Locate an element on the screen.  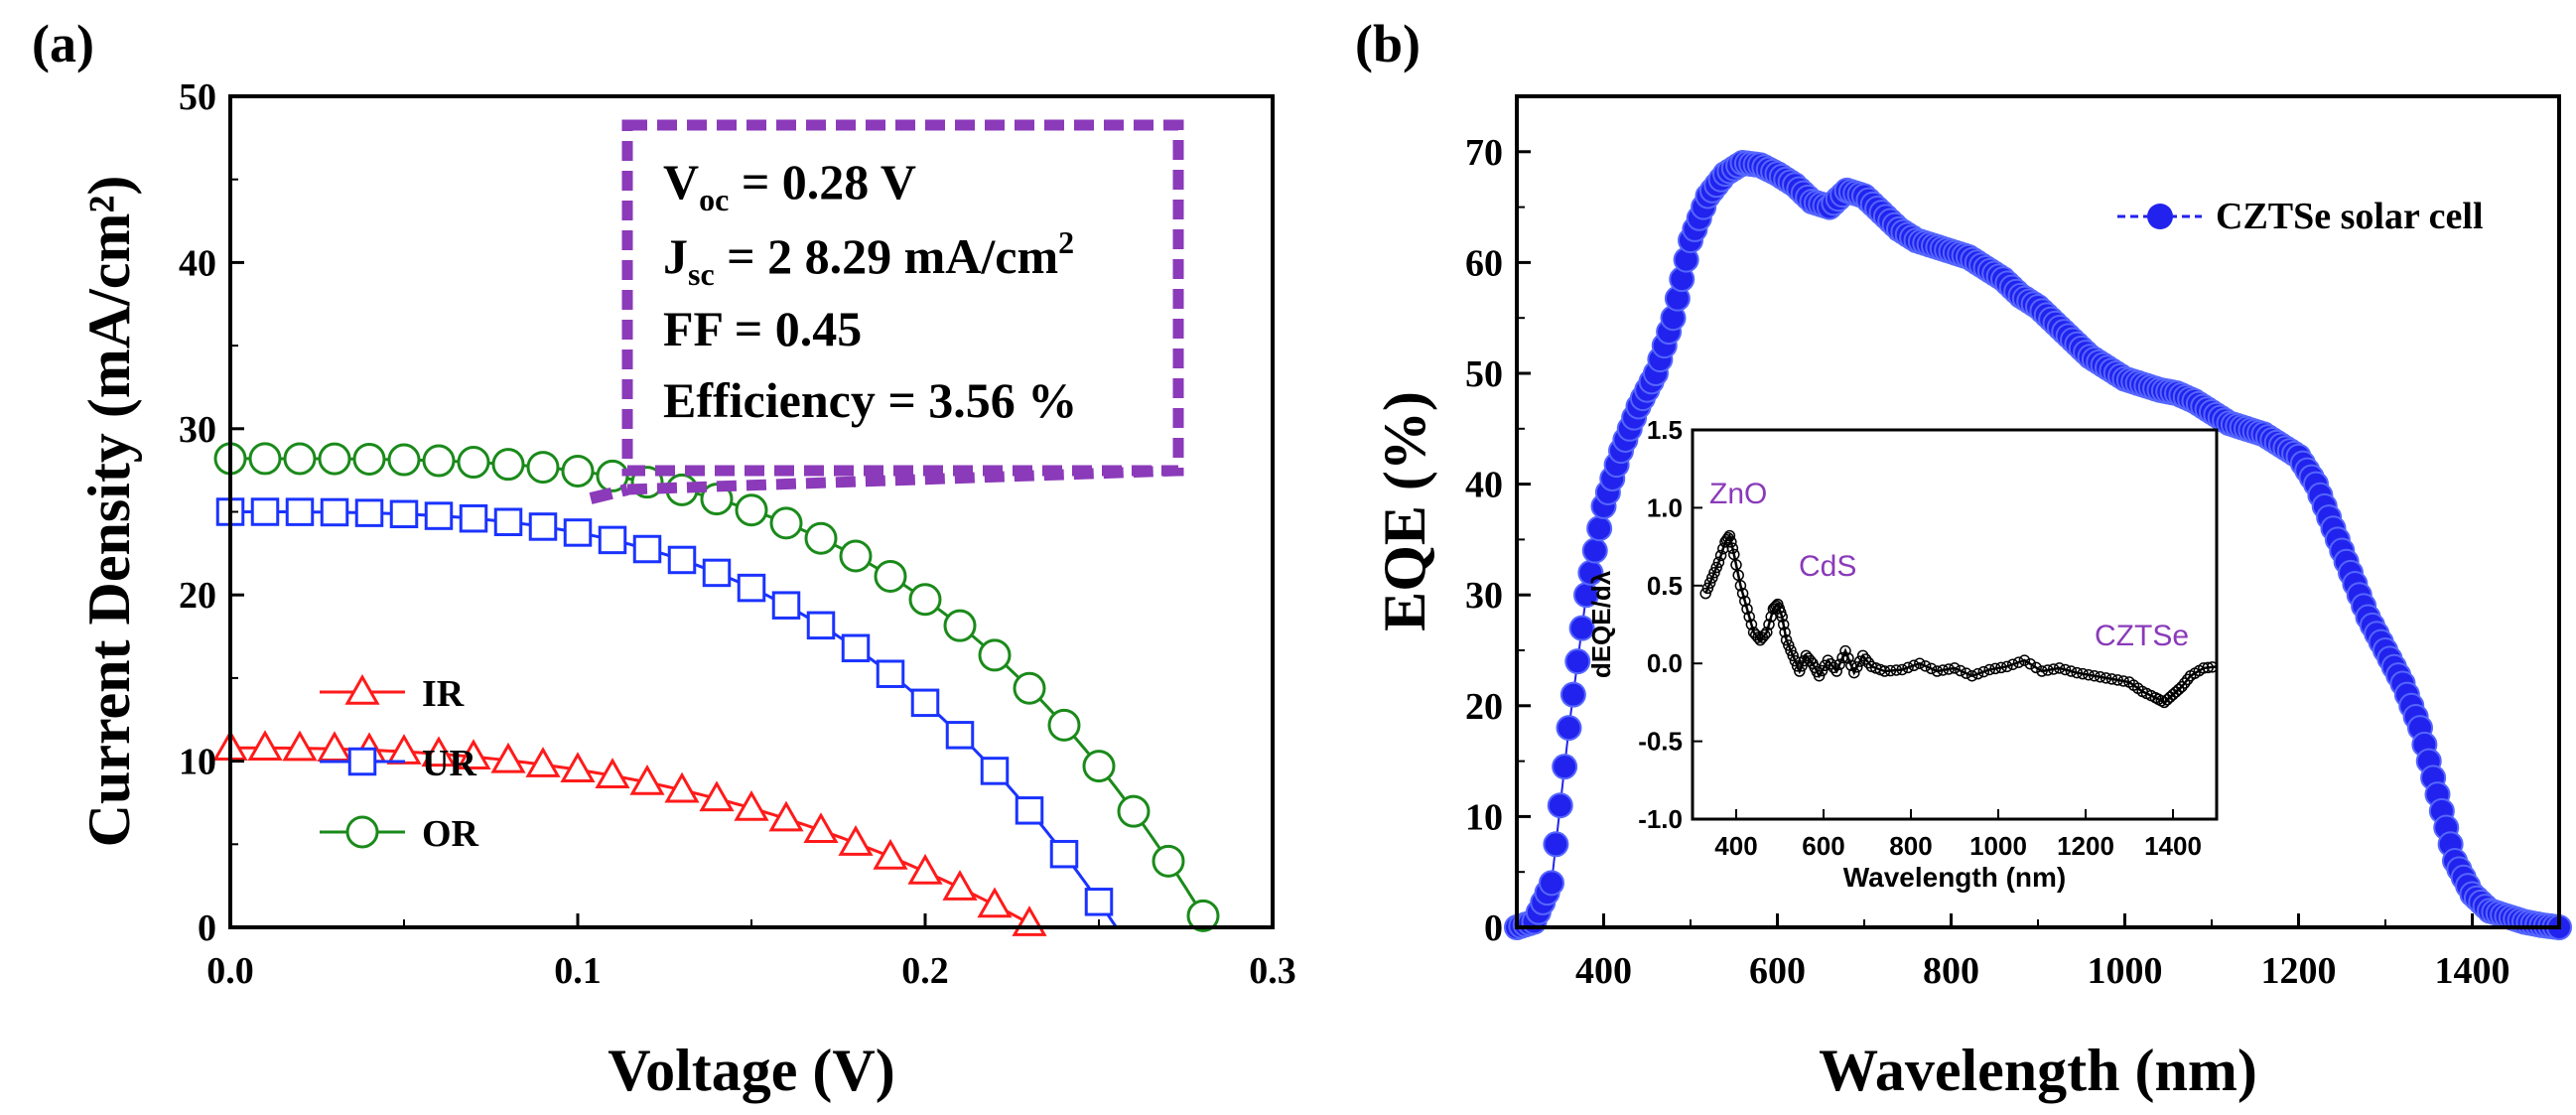
legend-marker-UR is located at coordinates (362, 761).